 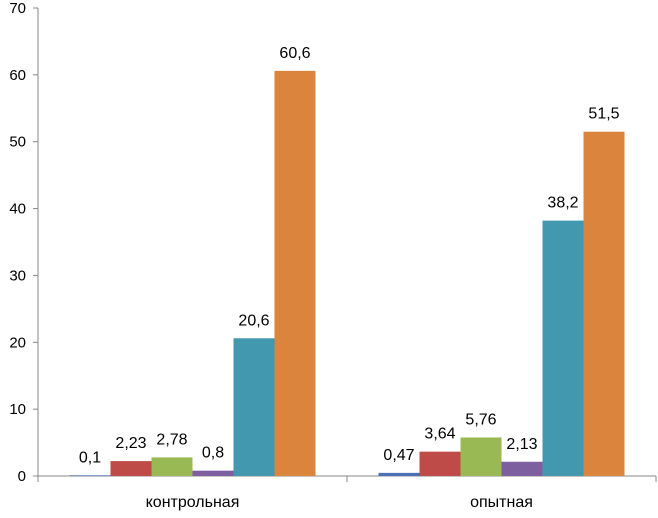 What do you see at coordinates (193, 502) in the screenshot?
I see `x-category-label: контрольная` at bounding box center [193, 502].